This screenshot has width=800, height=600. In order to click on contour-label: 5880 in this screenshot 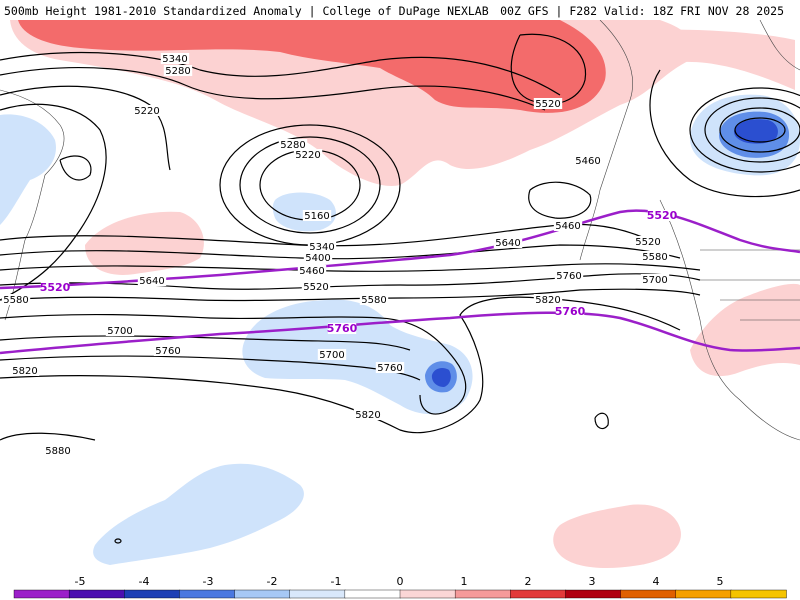, I will do `click(57, 451)`.